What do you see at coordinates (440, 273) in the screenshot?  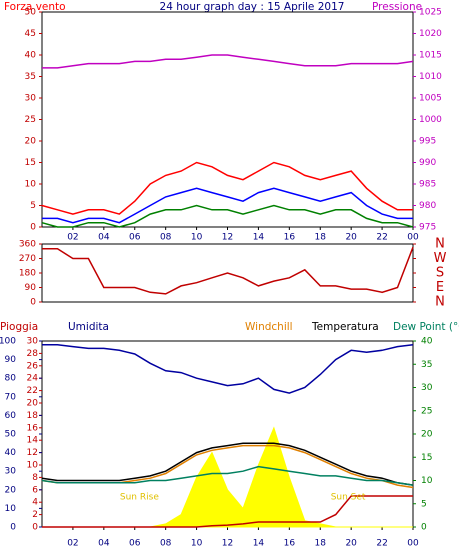 I see `y2-tick-label: S` at bounding box center [440, 273].